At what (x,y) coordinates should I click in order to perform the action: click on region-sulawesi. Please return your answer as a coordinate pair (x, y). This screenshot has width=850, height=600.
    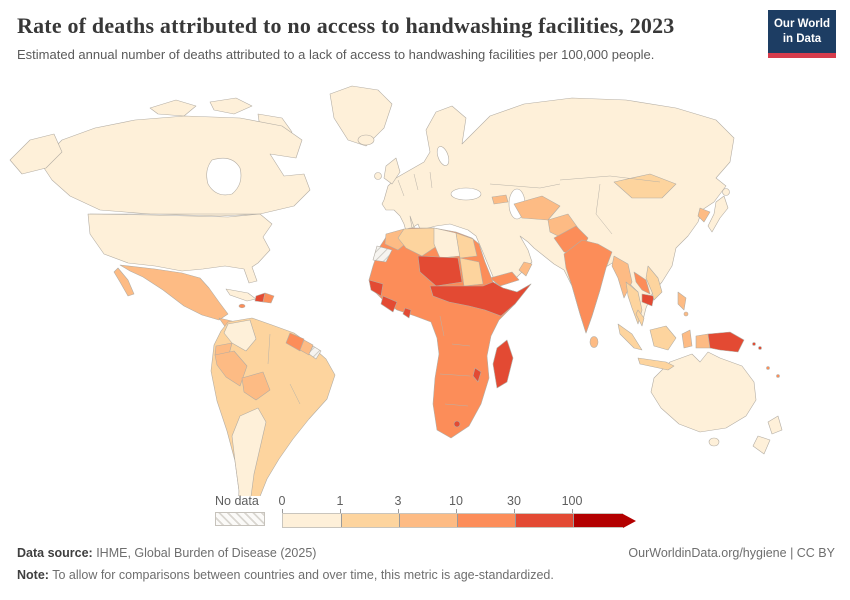
    Looking at the image, I should click on (687, 339).